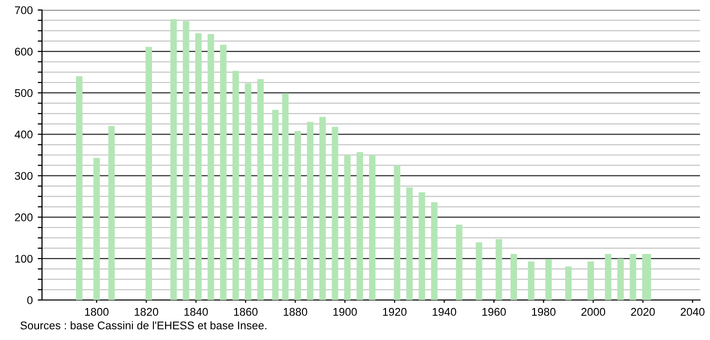 Image resolution: width=710 pixels, height=340 pixels. Describe the element at coordinates (24, 258) in the screenshot. I see `y-tick-label: 100` at that location.